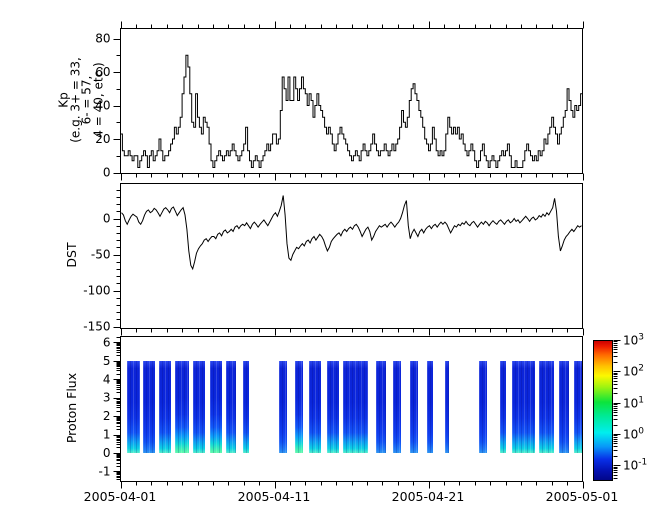  What do you see at coordinates (633, 340) in the screenshot?
I see `colorbar-tick-label: 10³` at bounding box center [633, 340].